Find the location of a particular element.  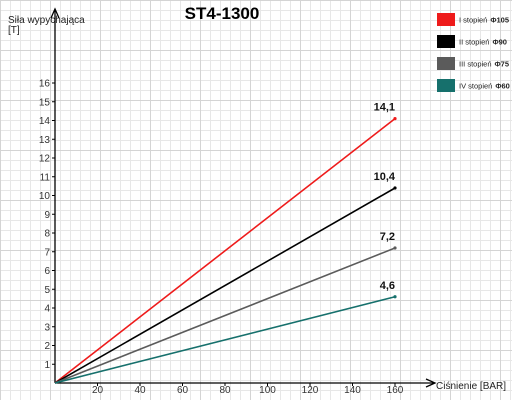

y-tick-label: 2 is located at coordinates (47, 346).